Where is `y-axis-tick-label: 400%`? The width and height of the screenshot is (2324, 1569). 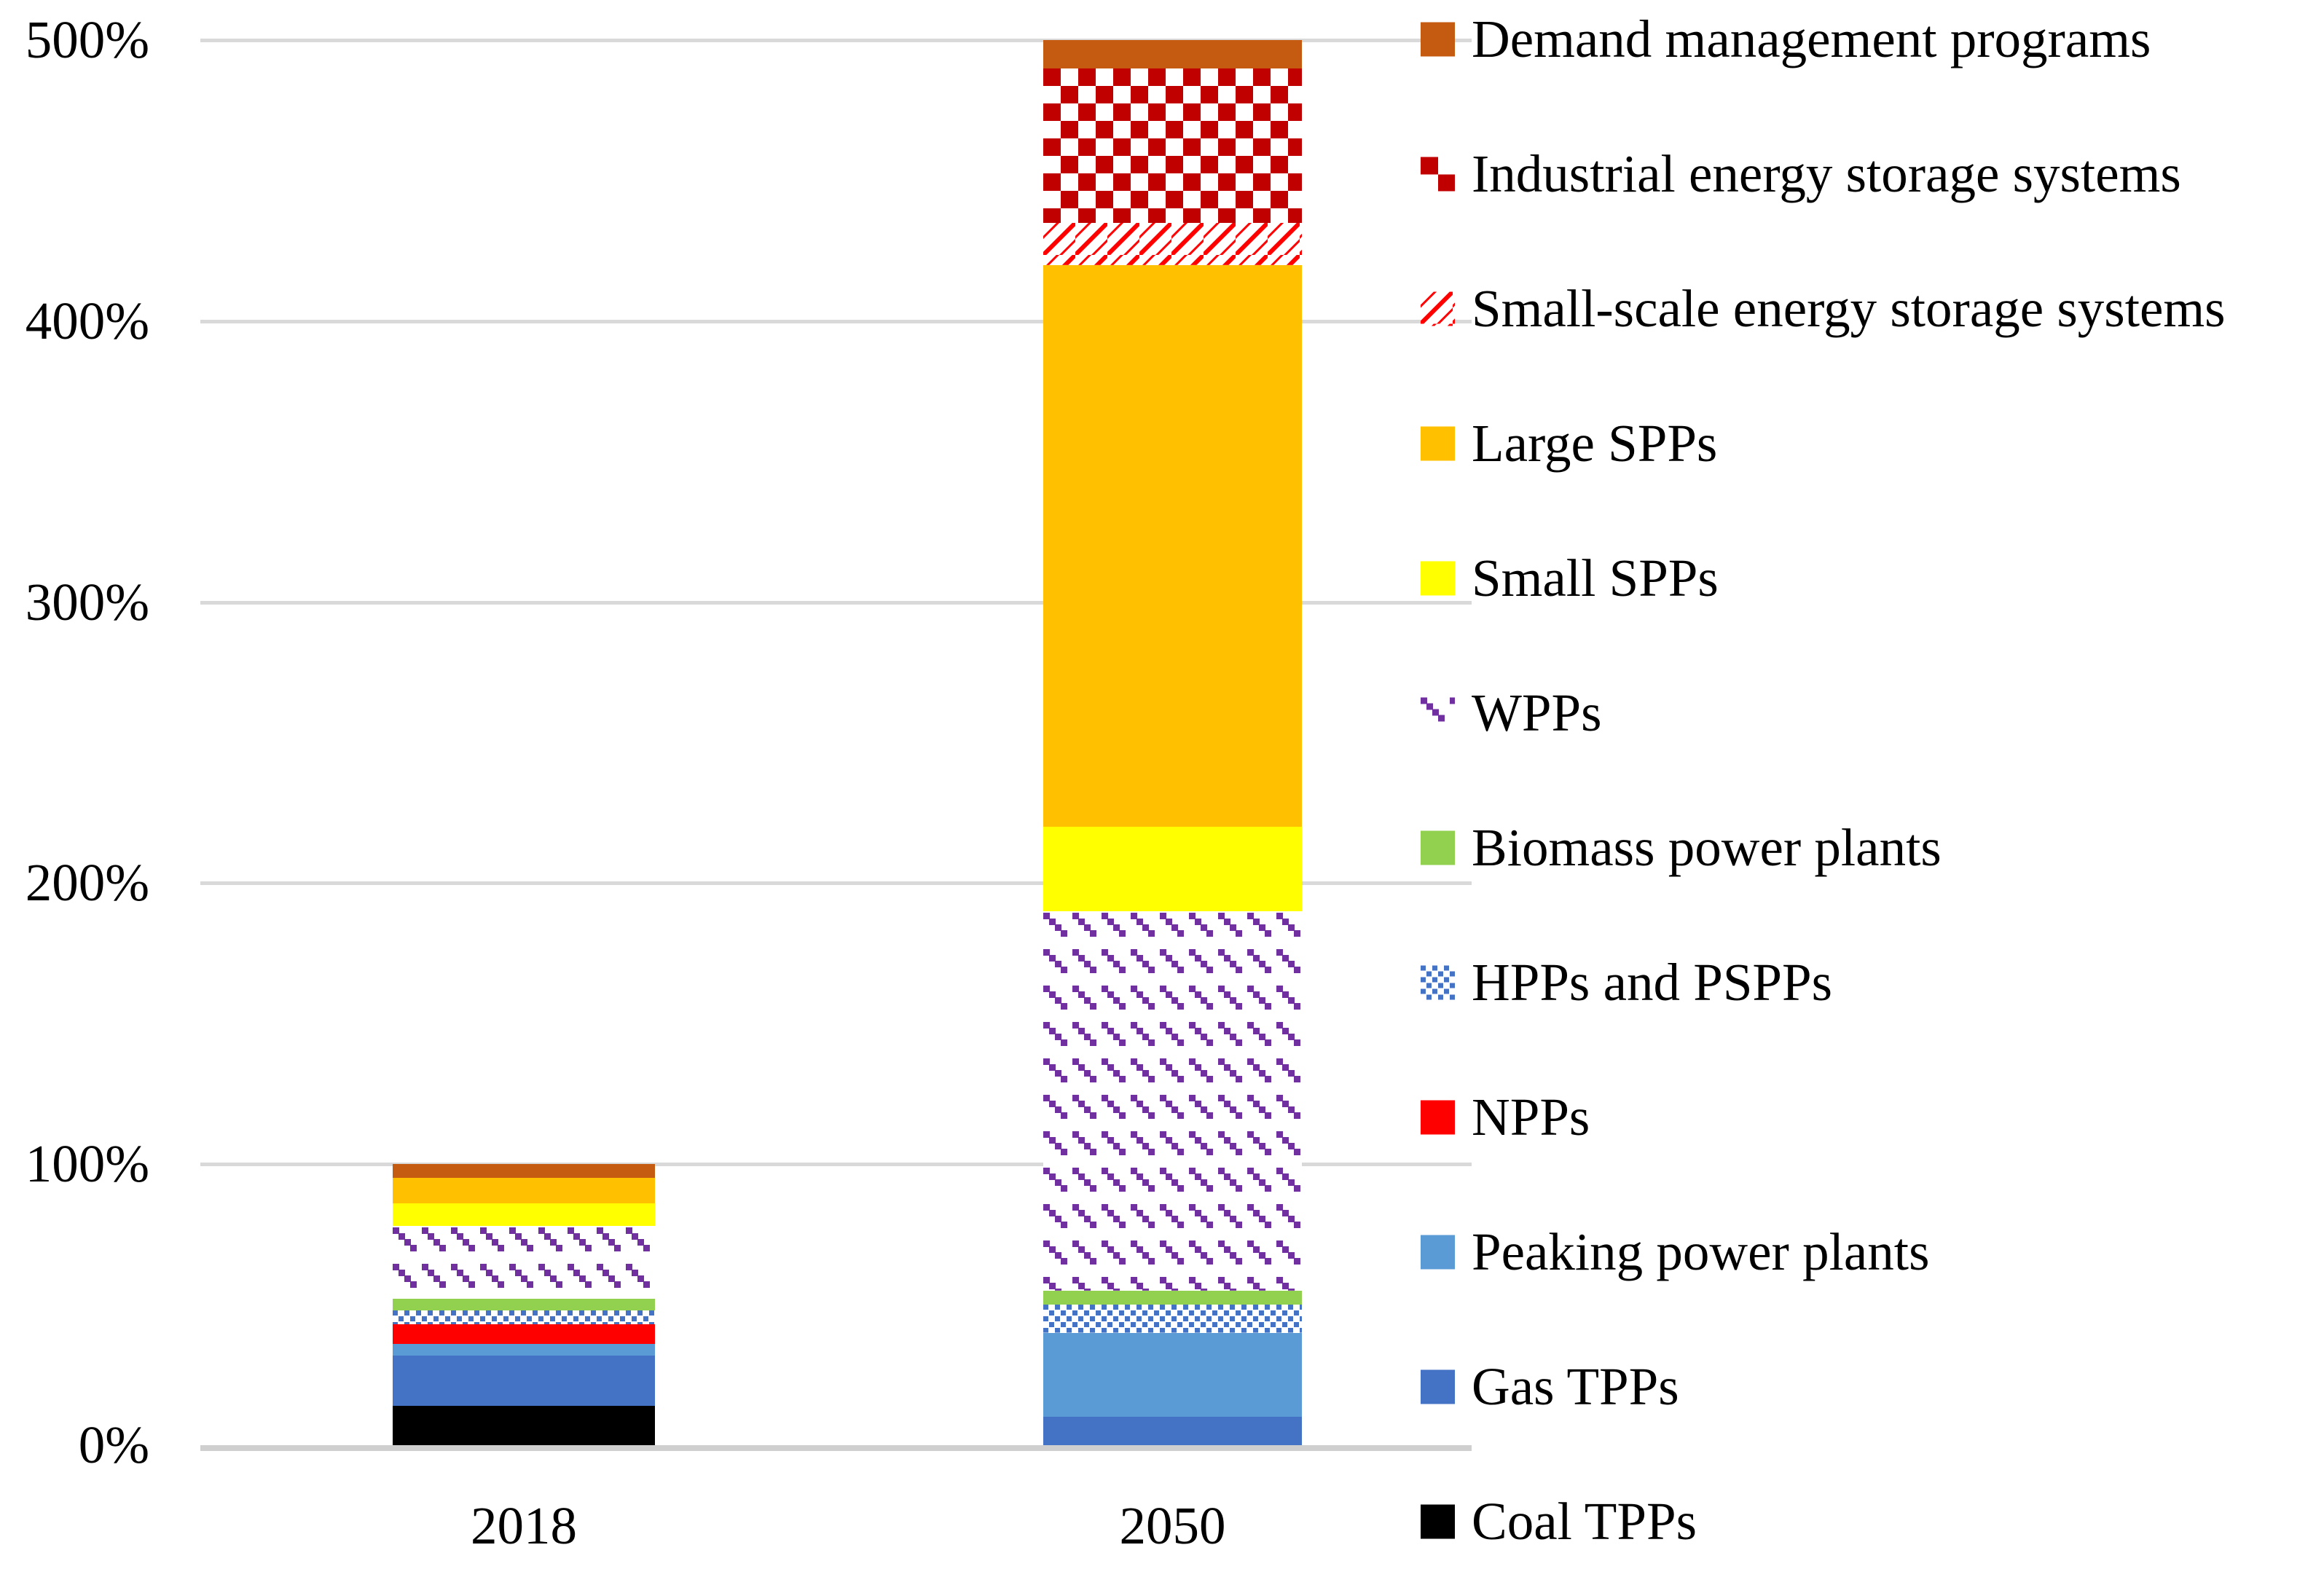 y-axis-tick-label: 400% is located at coordinates (87, 320).